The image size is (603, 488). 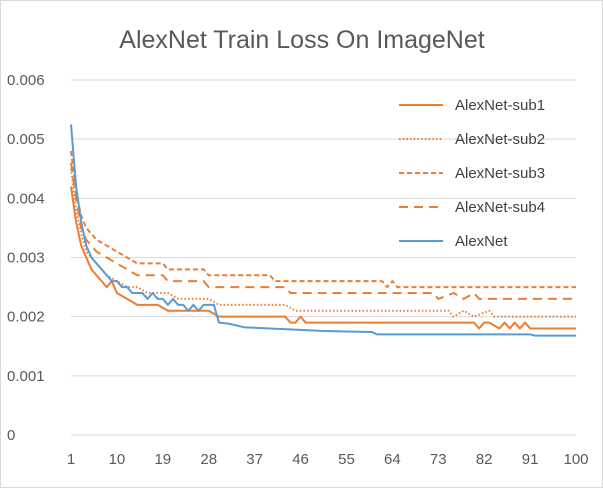 I want to click on x-tick-label: 46, so click(x=300, y=459).